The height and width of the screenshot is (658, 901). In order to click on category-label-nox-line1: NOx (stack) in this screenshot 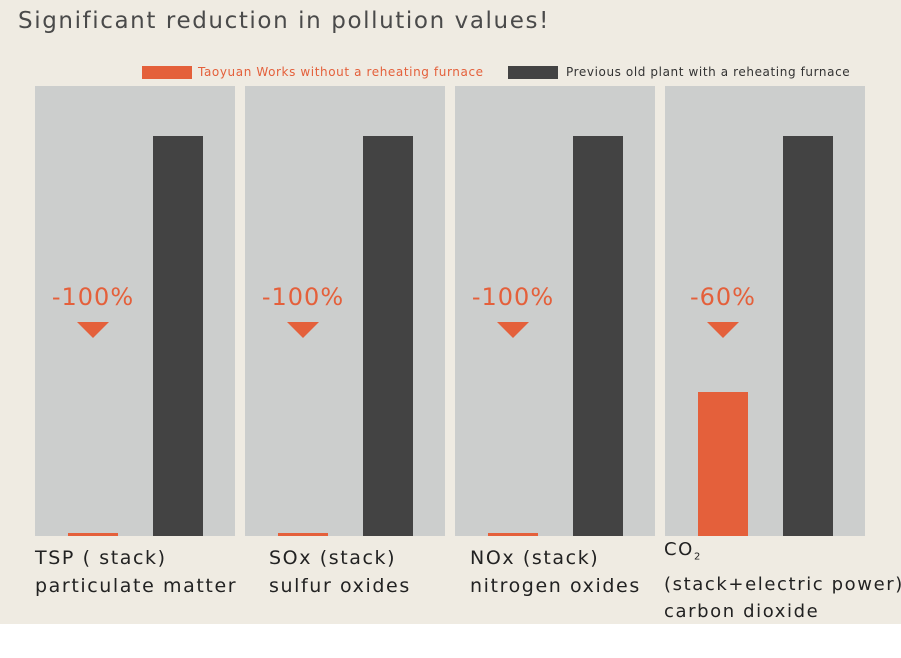, I will do `click(535, 558)`.